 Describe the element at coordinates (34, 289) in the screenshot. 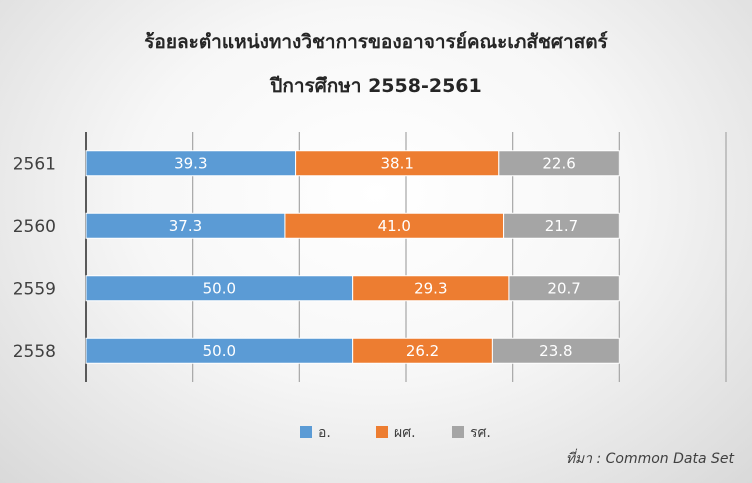

I see `category-label: 2559` at that location.